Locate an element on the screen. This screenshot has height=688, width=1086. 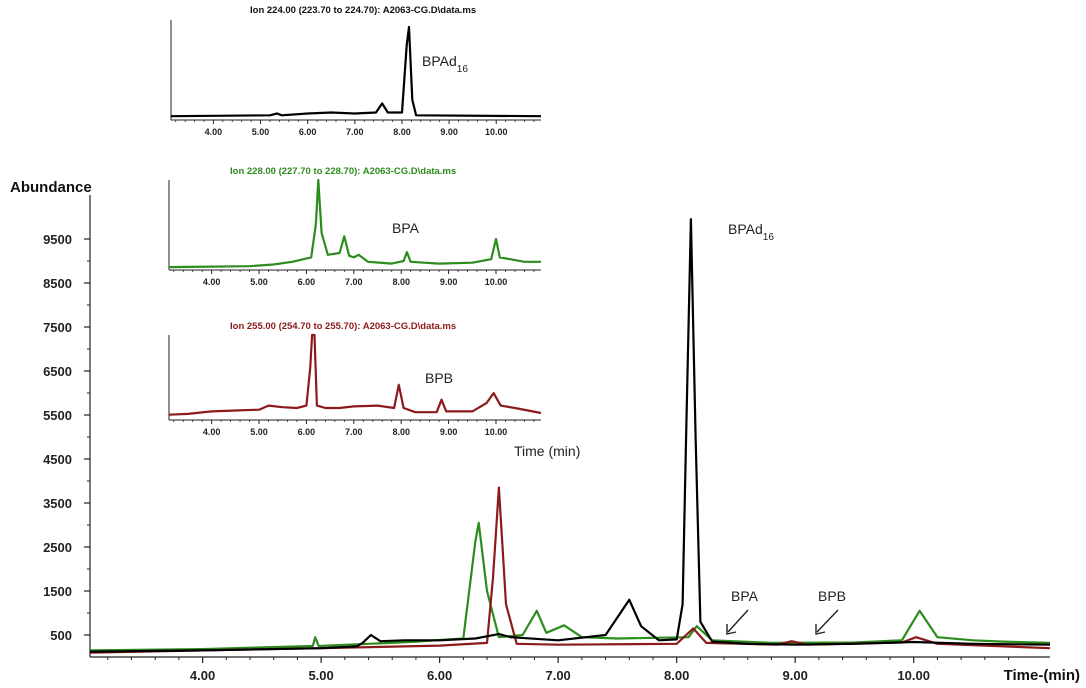
x-tick-label: 8.00 is located at coordinates (676, 675).